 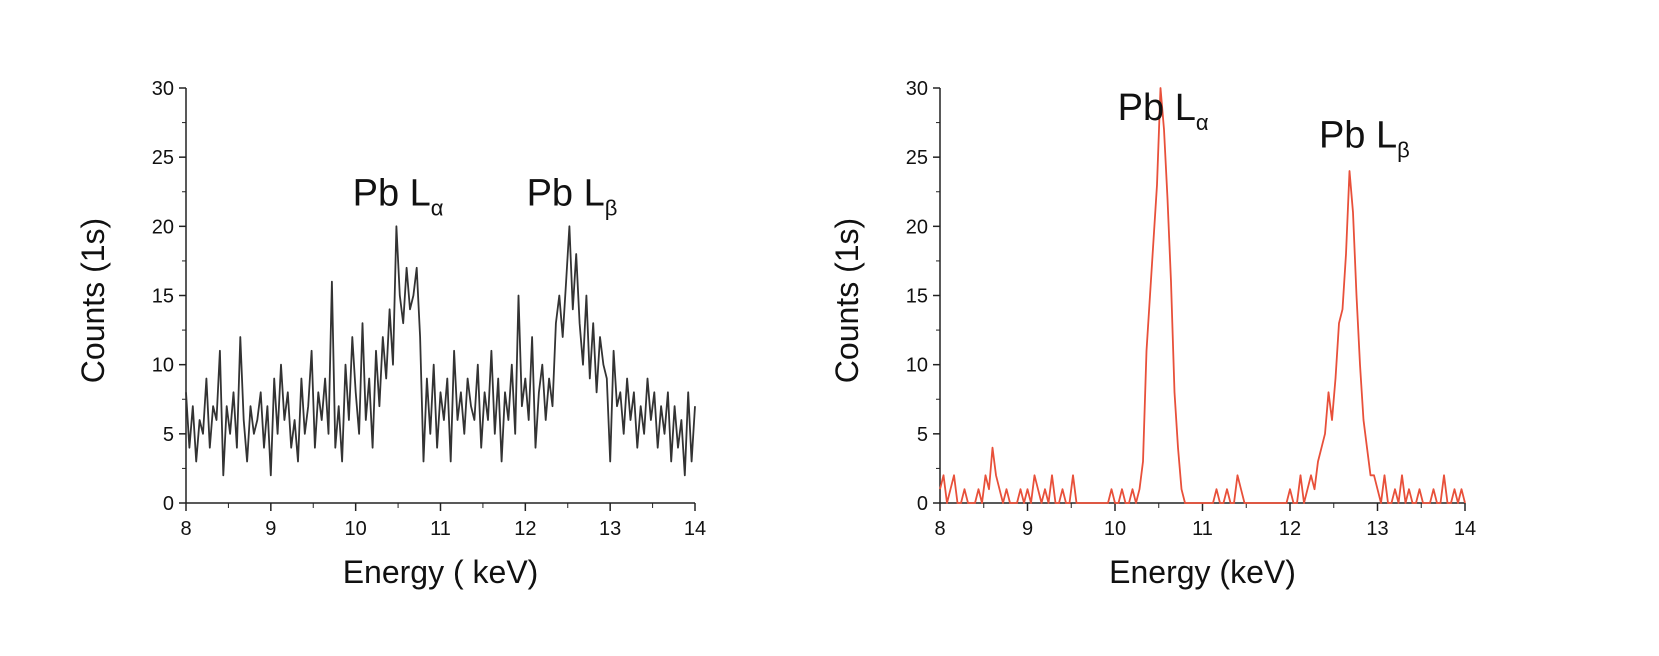 I want to click on chart1-y-tick-label: 25, so click(x=163, y=158).